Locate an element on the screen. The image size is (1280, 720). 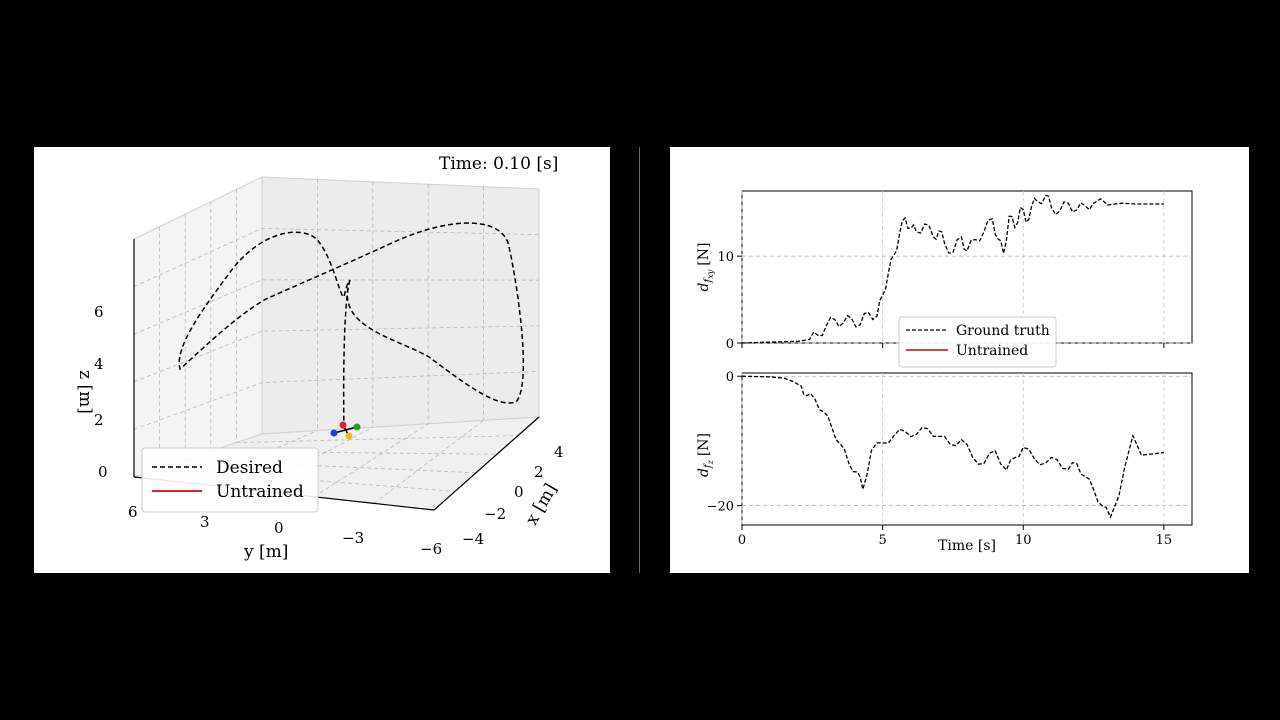
bottom-x-ticks: 0 5 10 15 is located at coordinates (955, 540).